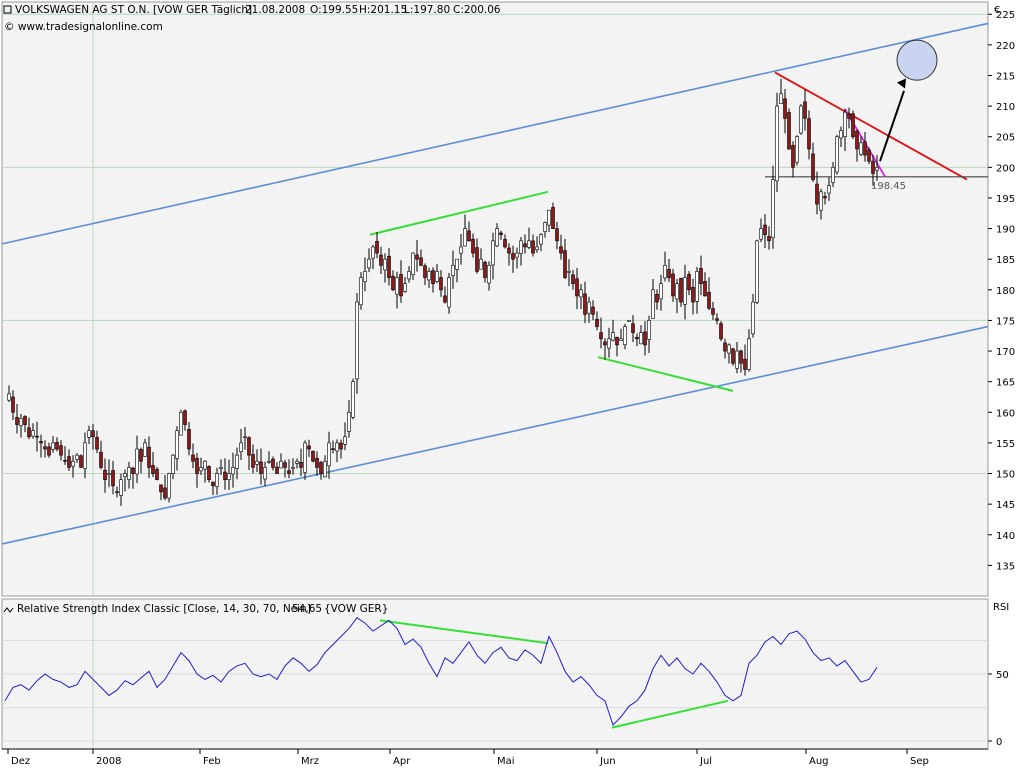 The height and width of the screenshot is (768, 1024). I want to click on target-arrow-head, so click(901, 83).